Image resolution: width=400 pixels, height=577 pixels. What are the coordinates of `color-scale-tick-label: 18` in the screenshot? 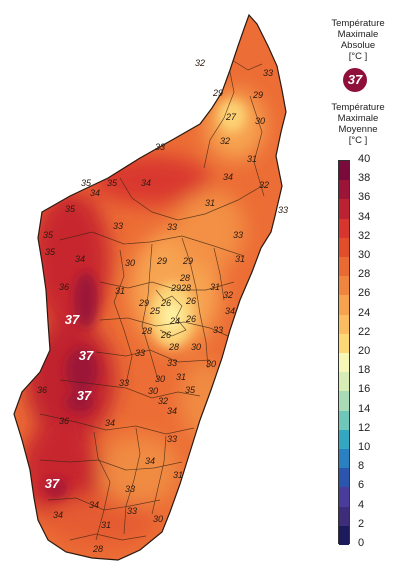 It's located at (364, 370).